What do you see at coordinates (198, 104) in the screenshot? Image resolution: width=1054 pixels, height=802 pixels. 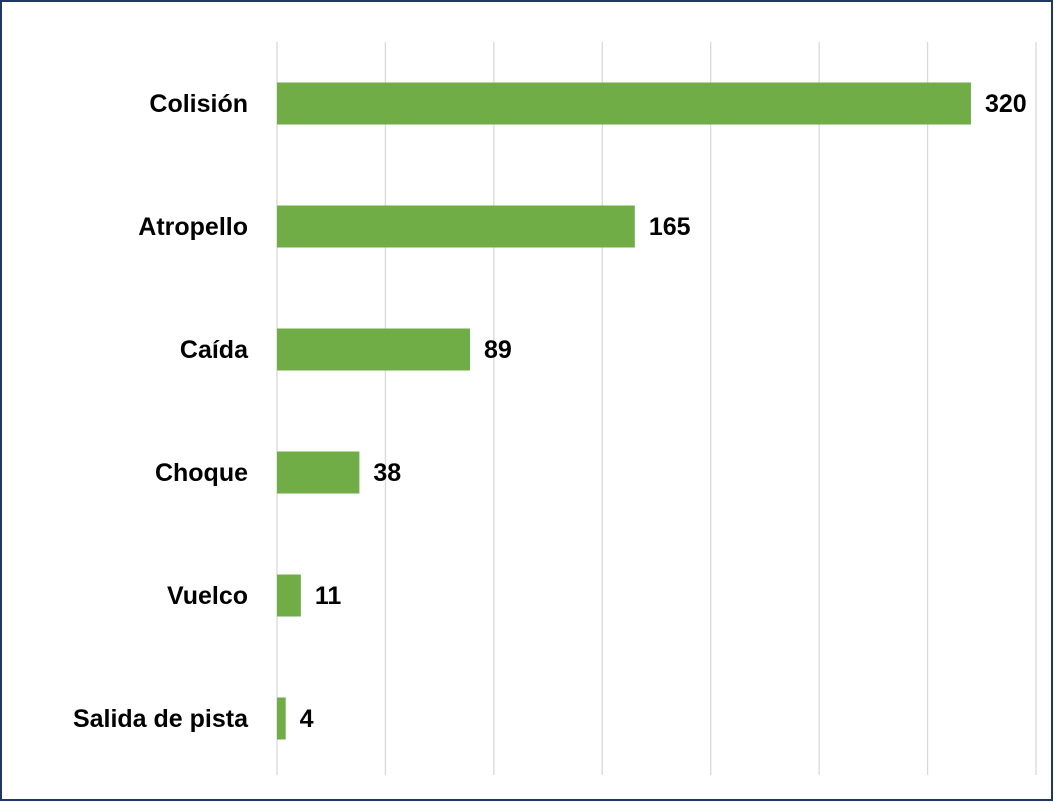 I see `y-tick-label: Colisión` at bounding box center [198, 104].